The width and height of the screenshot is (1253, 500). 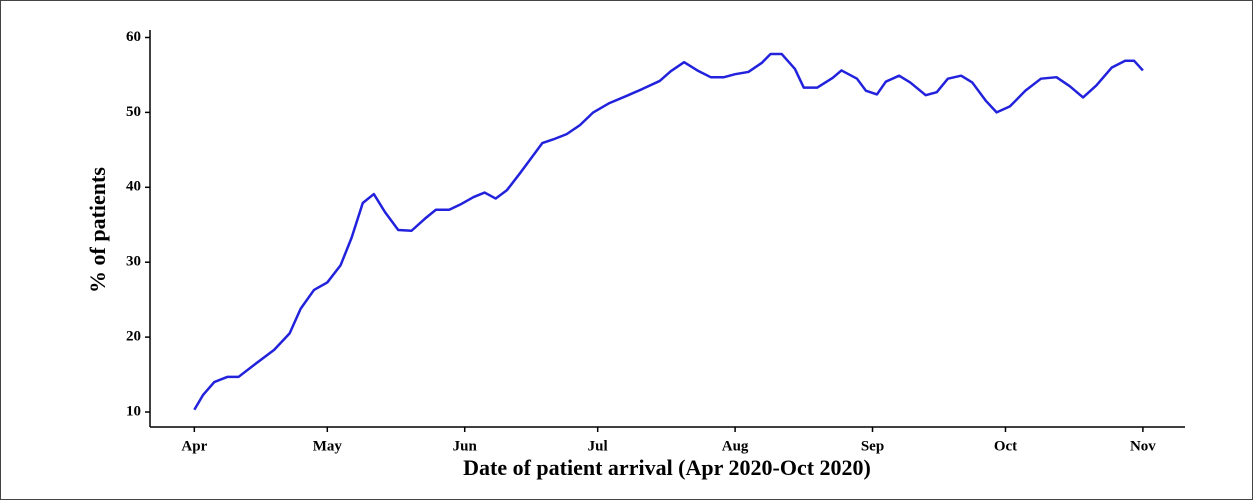 What do you see at coordinates (133, 262) in the screenshot?
I see `y-tick-label: 30` at bounding box center [133, 262].